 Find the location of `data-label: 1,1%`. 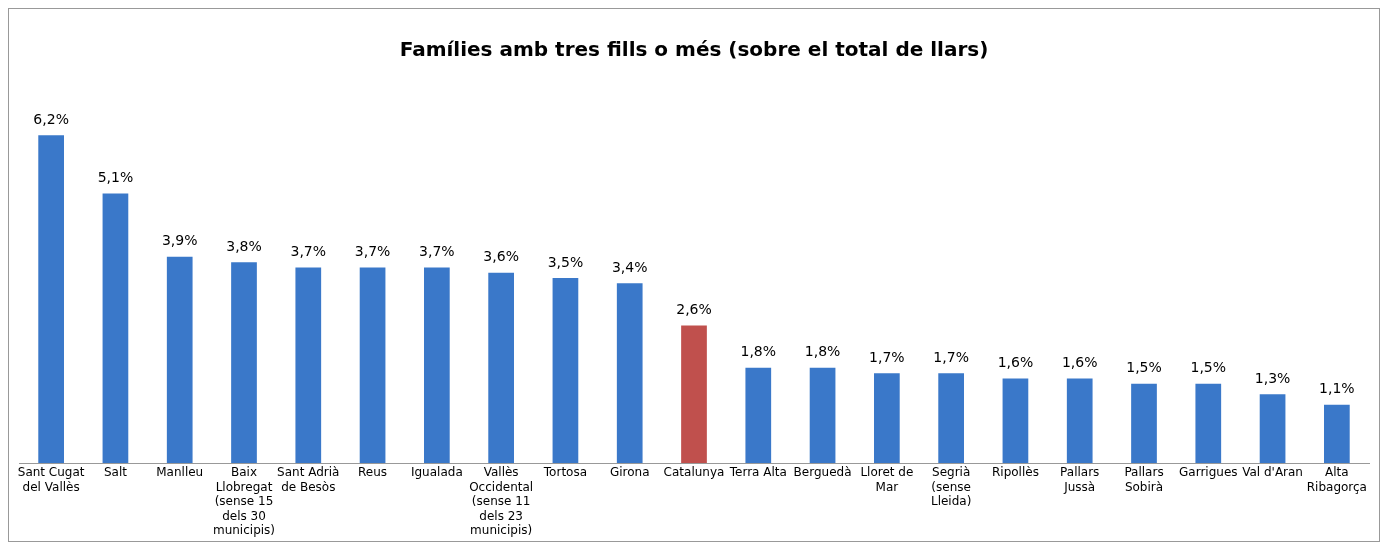

data-label: 1,1% is located at coordinates (1337, 388).